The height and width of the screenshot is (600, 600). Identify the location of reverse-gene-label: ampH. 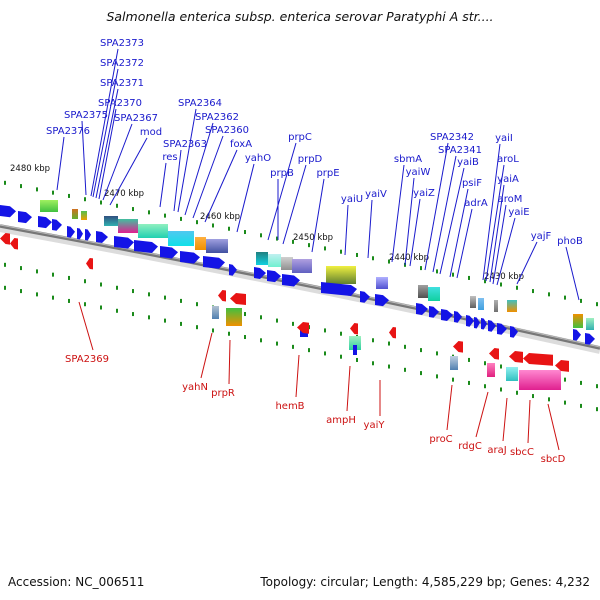
(341, 420).